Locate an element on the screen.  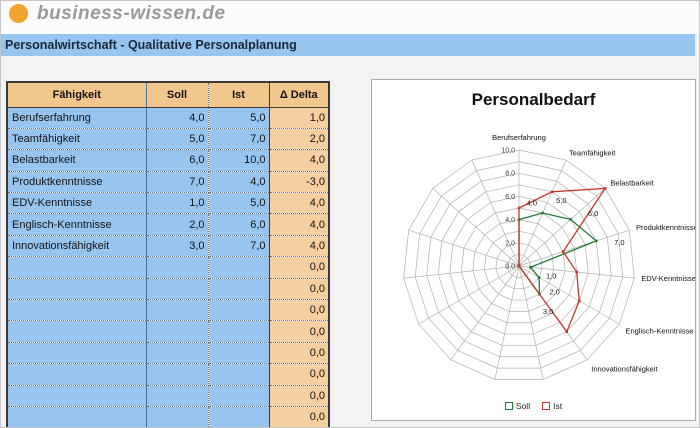
skill-cell: EDV-Kenntnisse is located at coordinates (77, 203).